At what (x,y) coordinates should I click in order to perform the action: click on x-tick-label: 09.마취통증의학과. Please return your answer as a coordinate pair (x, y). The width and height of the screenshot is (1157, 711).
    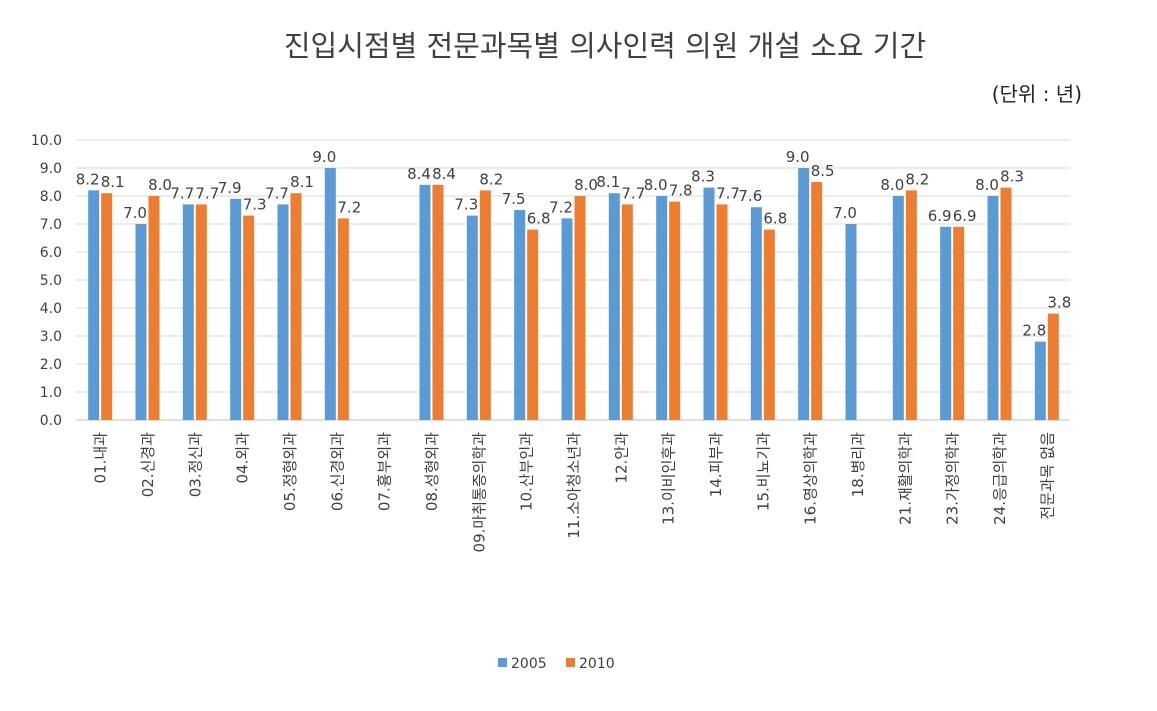
    Looking at the image, I should click on (479, 492).